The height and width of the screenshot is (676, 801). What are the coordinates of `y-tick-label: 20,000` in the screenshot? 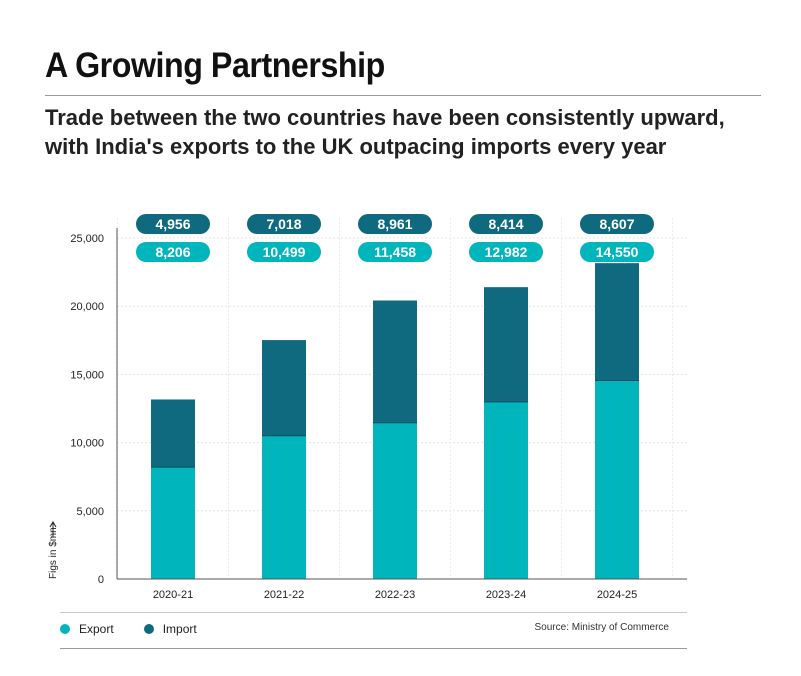 It's located at (87, 307).